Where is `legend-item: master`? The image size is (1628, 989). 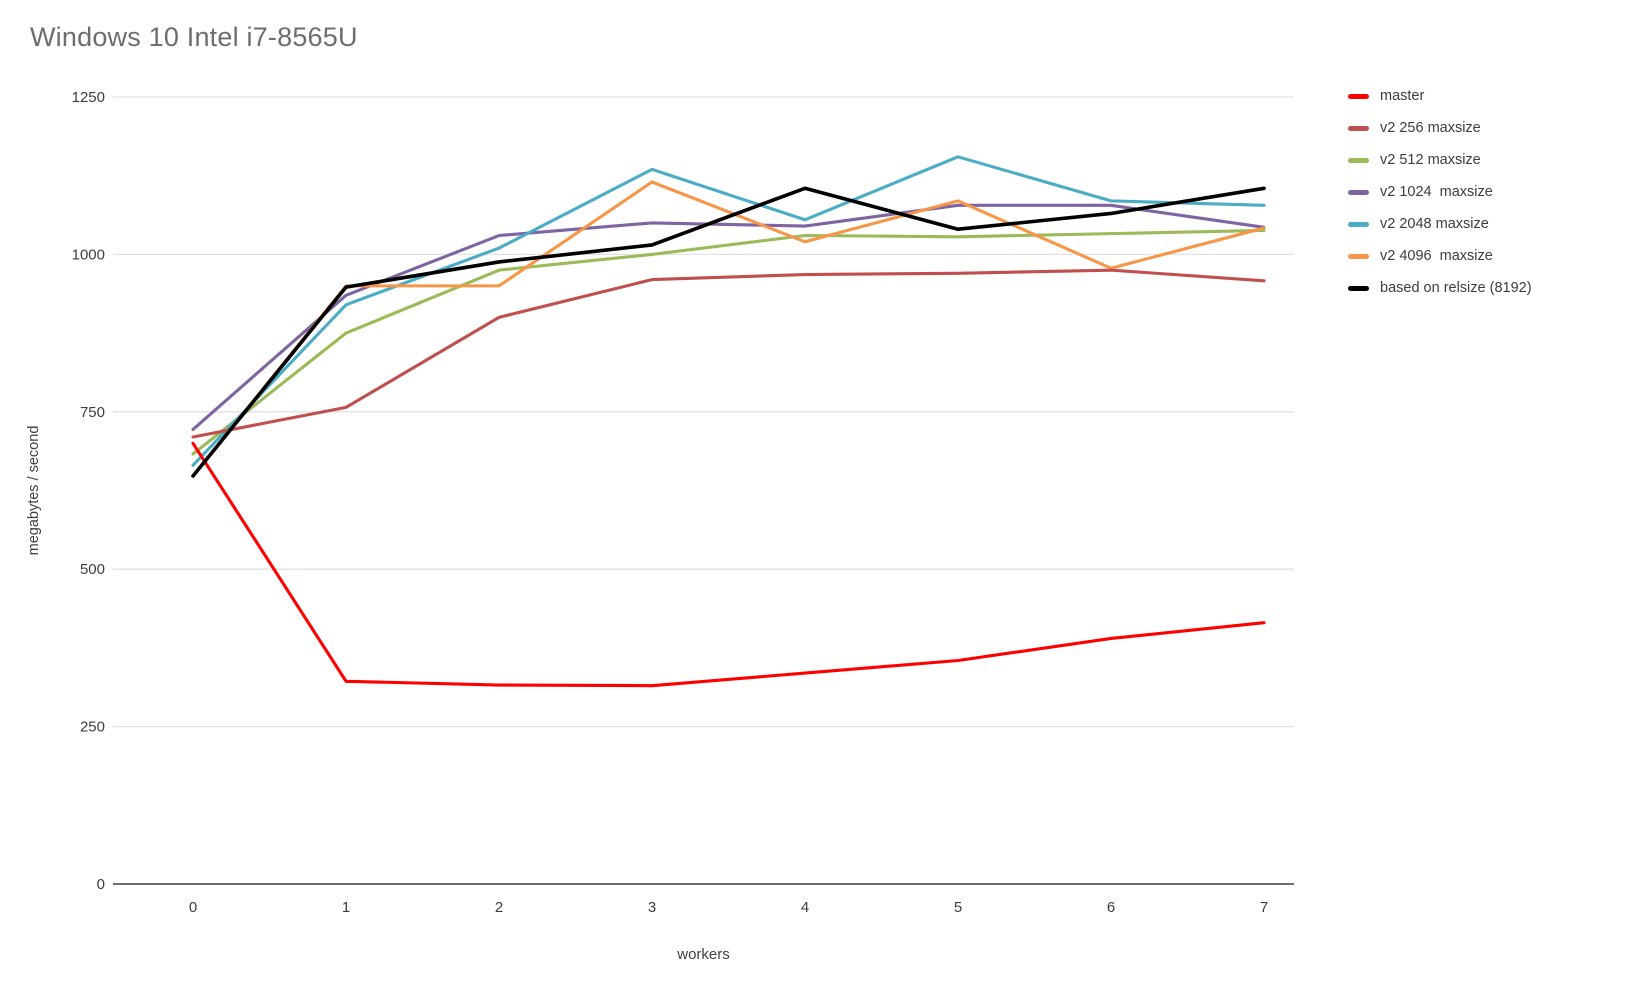 legend-item: master is located at coordinates (1483, 96).